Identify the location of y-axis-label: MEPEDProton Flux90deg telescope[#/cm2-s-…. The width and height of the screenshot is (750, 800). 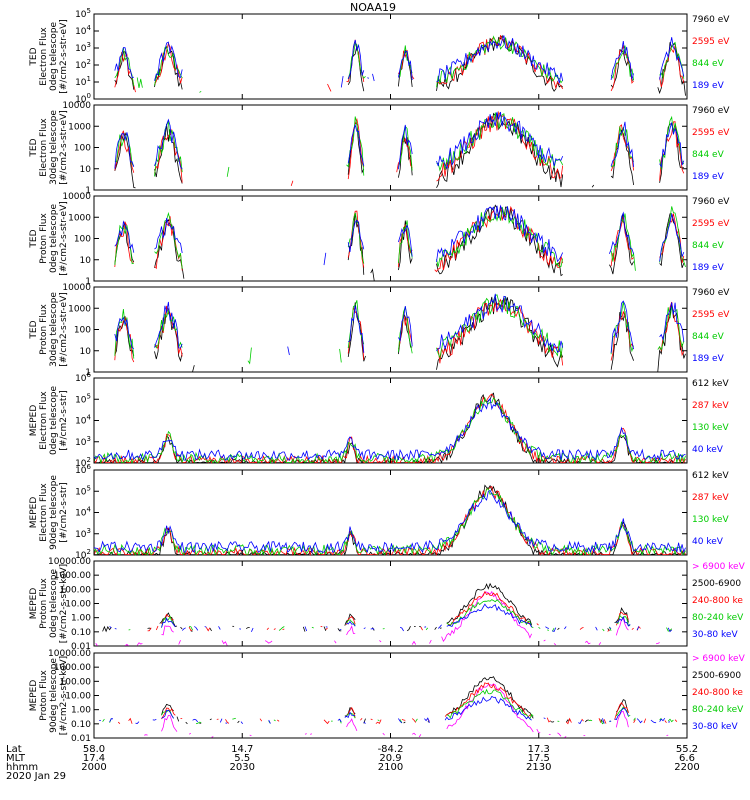
(49, 695).